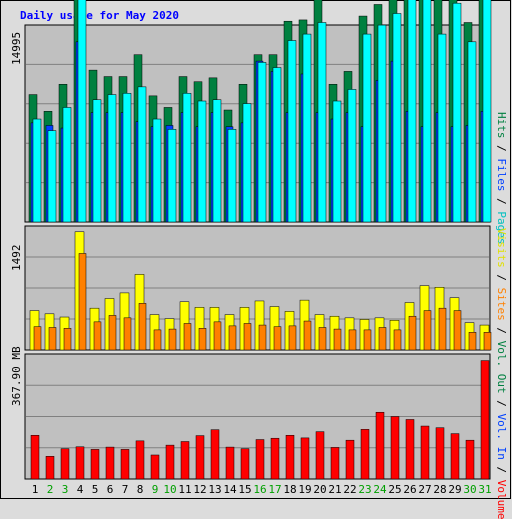  Describe the element at coordinates (501, 248) in the screenshot. I see `legend-middle-part-0: Visits` at that location.